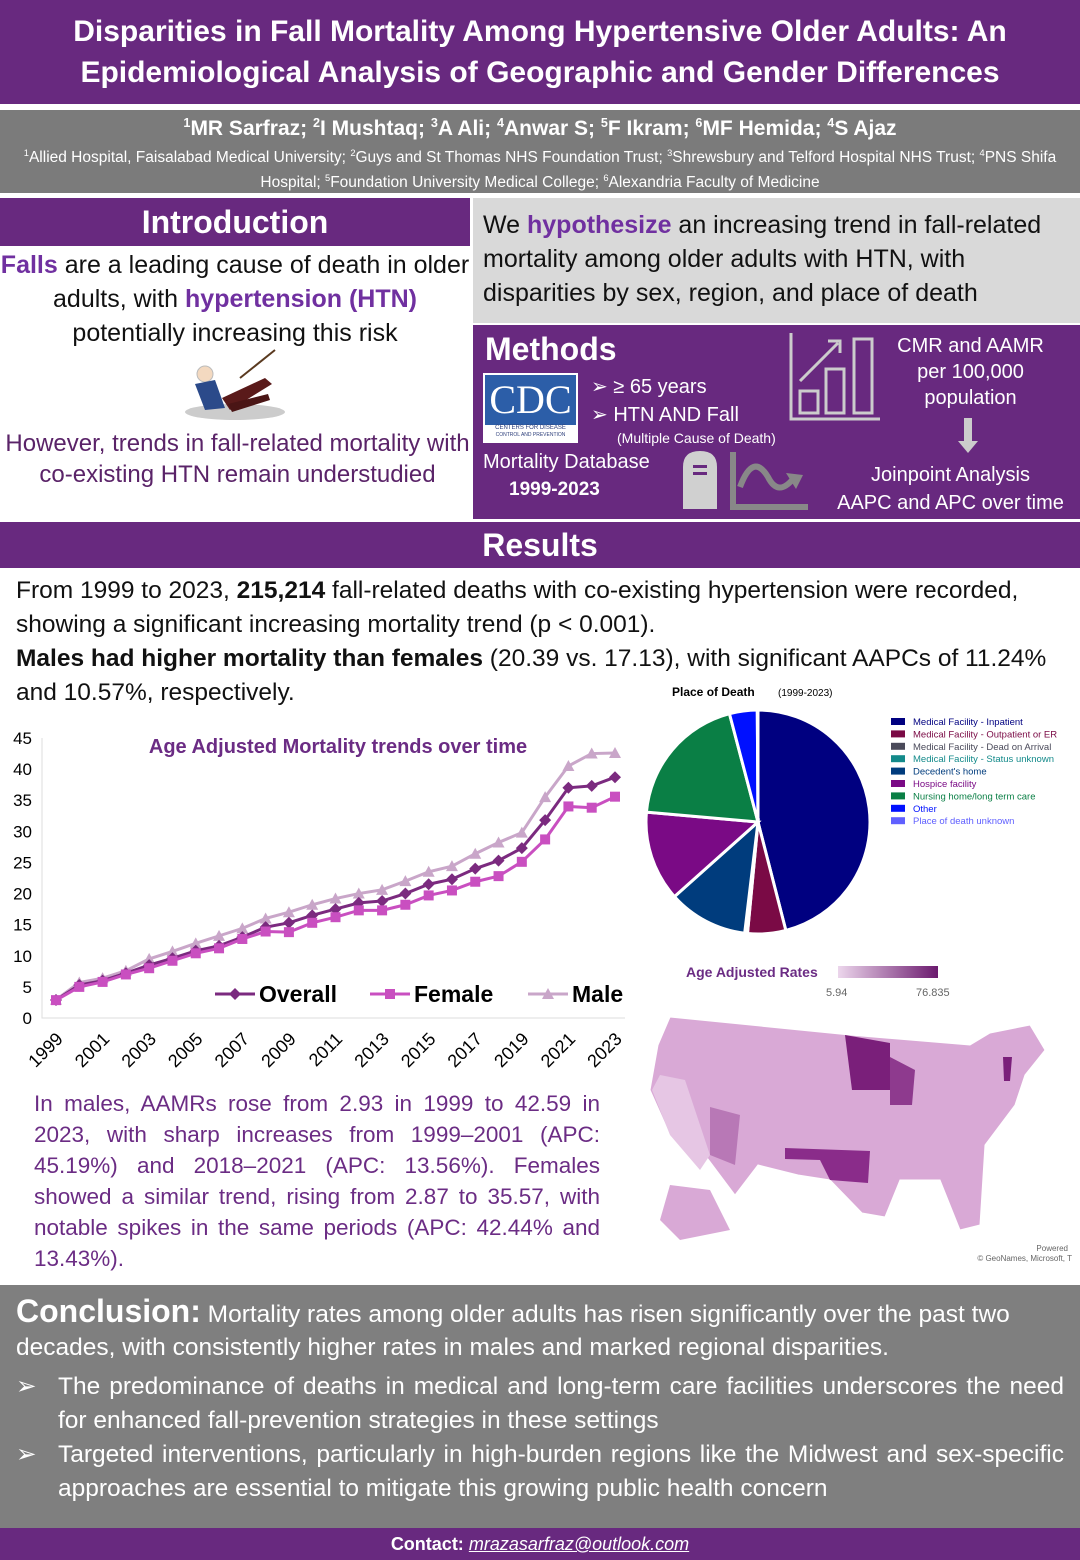 The width and height of the screenshot is (1080, 1560). What do you see at coordinates (235, 222) in the screenshot?
I see `introduction-heading: Introduction` at bounding box center [235, 222].